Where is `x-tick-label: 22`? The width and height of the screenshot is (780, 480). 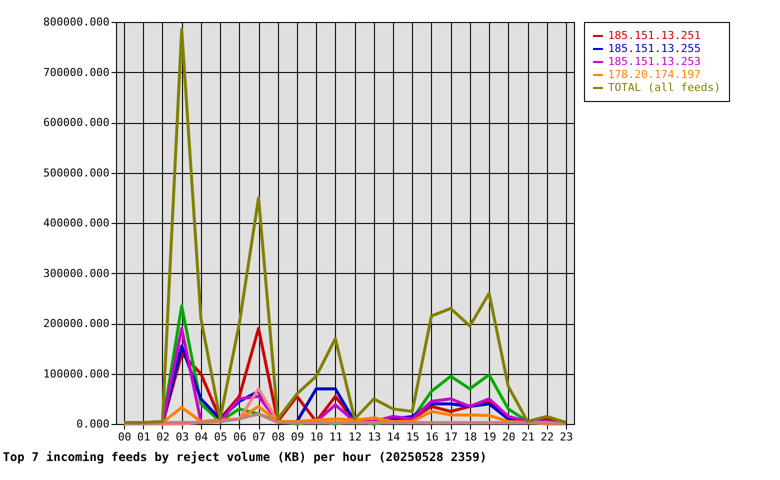
x-tick-label: 22 is located at coordinates (547, 437).